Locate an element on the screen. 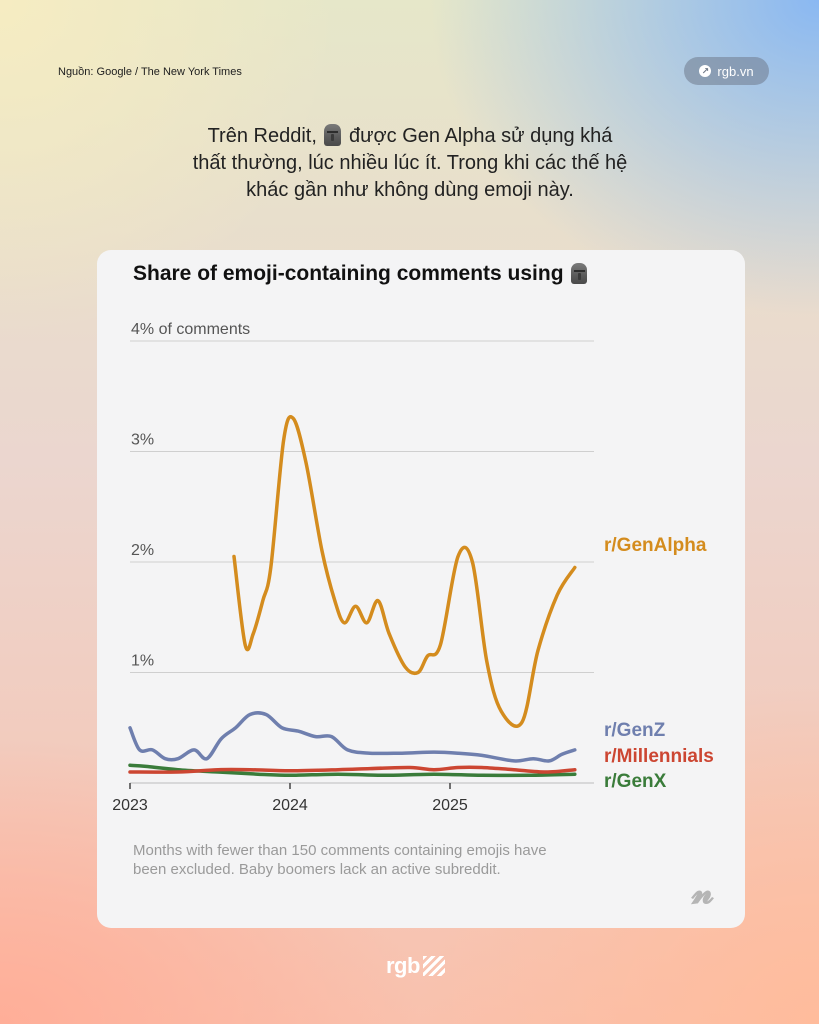  series-line-genx is located at coordinates (352, 770).